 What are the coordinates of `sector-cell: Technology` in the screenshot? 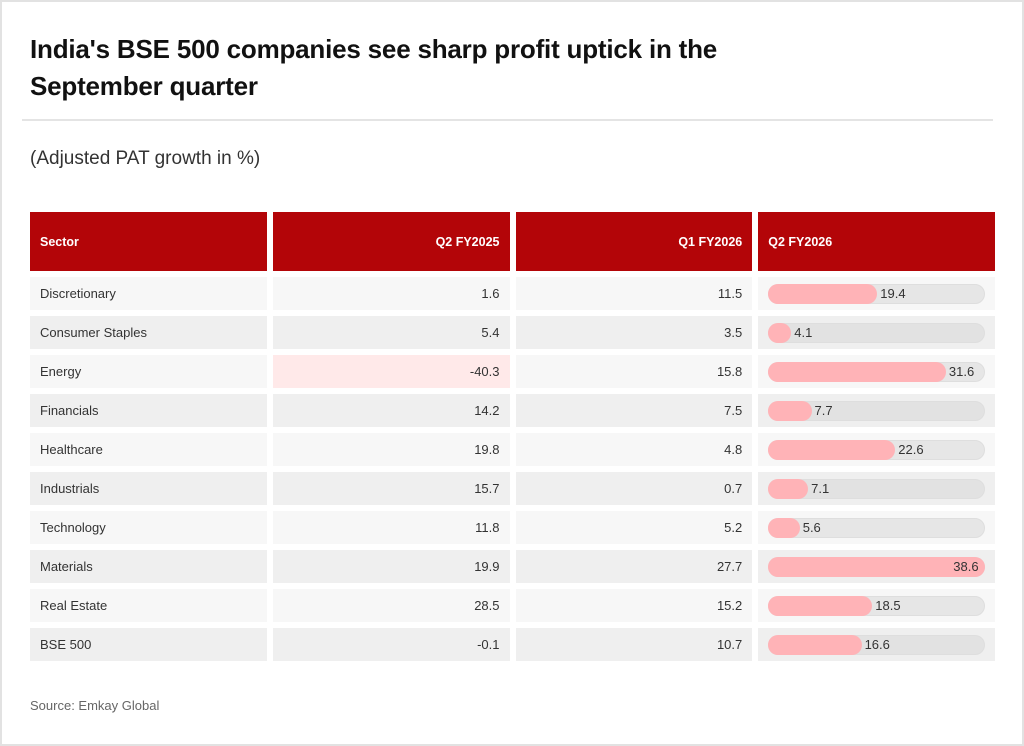 It's located at (148, 527).